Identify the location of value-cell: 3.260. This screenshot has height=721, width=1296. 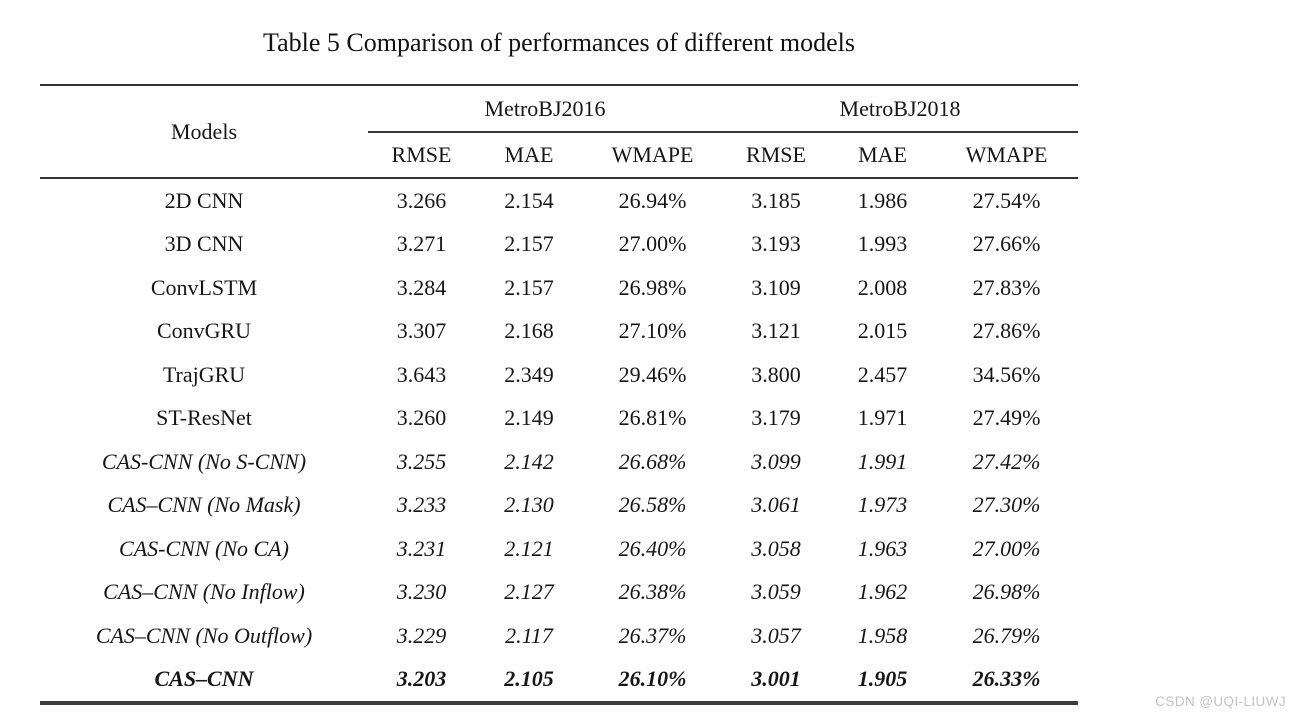
(421, 418).